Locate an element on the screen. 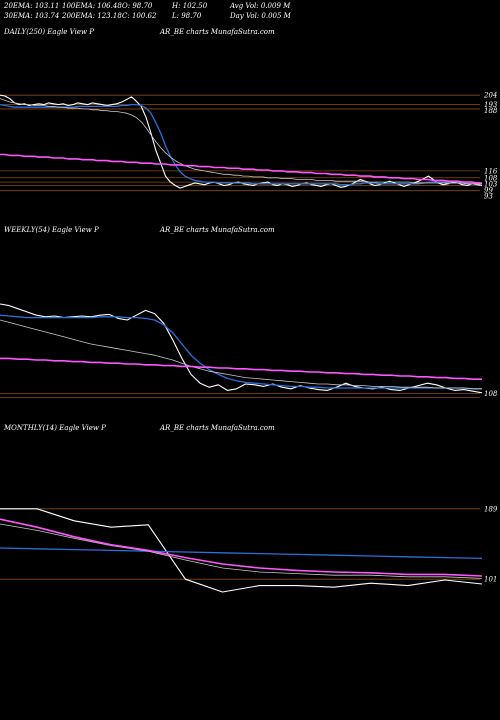 The height and width of the screenshot is (720, 500). daily-tick-label-0: 204 is located at coordinates (490, 96).